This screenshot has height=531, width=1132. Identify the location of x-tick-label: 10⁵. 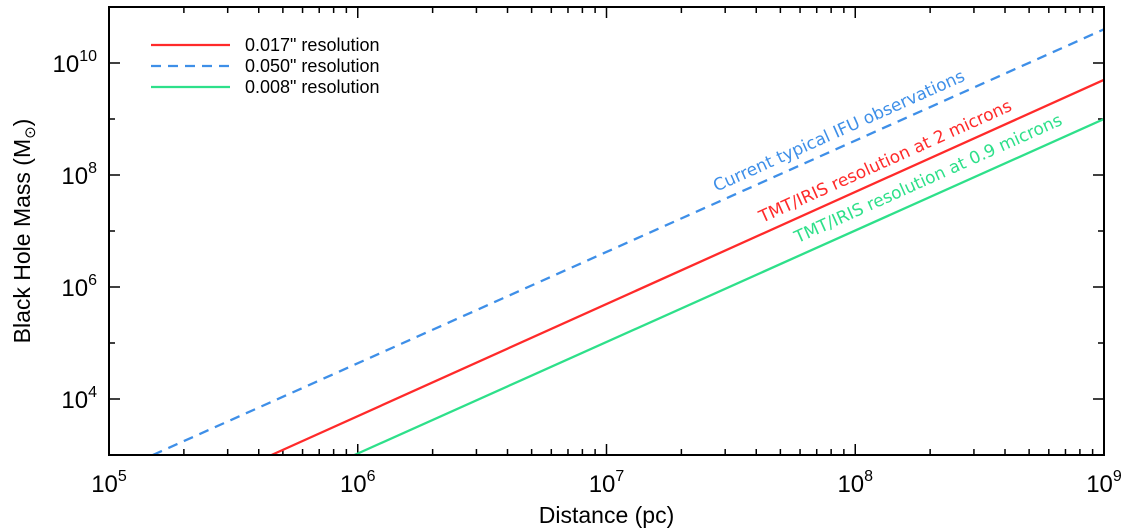
(109, 483).